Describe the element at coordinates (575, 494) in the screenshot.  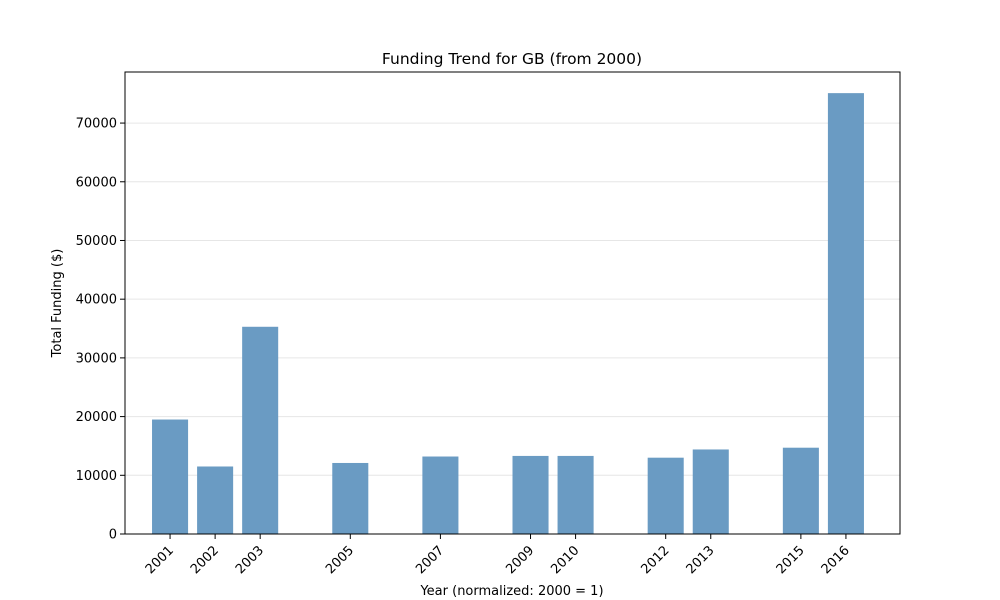
I see `bar-2010` at that location.